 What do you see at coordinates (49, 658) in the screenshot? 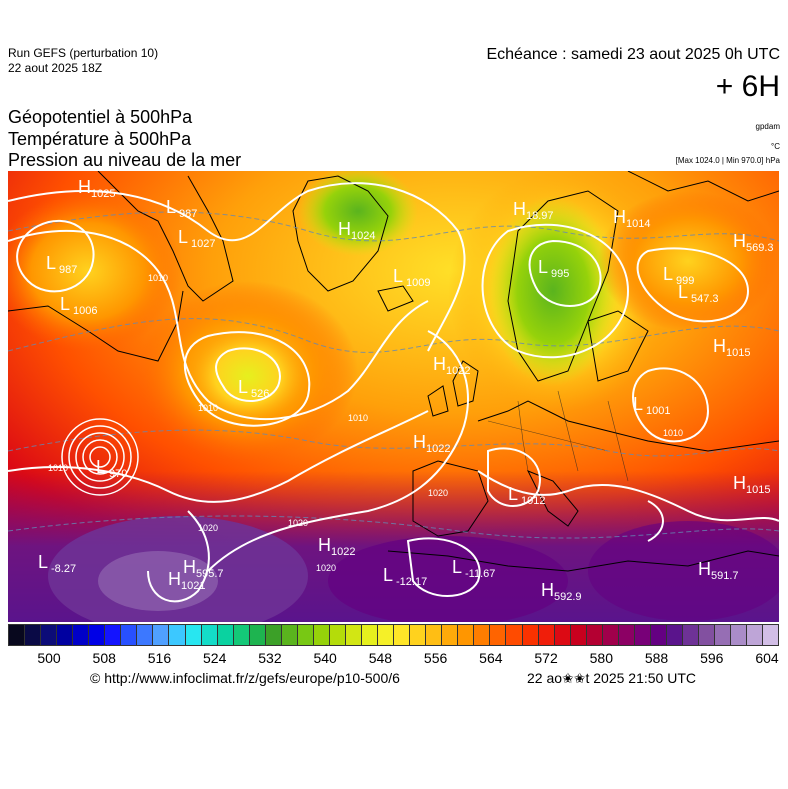
I see `color-scale-tick: 500` at bounding box center [49, 658].